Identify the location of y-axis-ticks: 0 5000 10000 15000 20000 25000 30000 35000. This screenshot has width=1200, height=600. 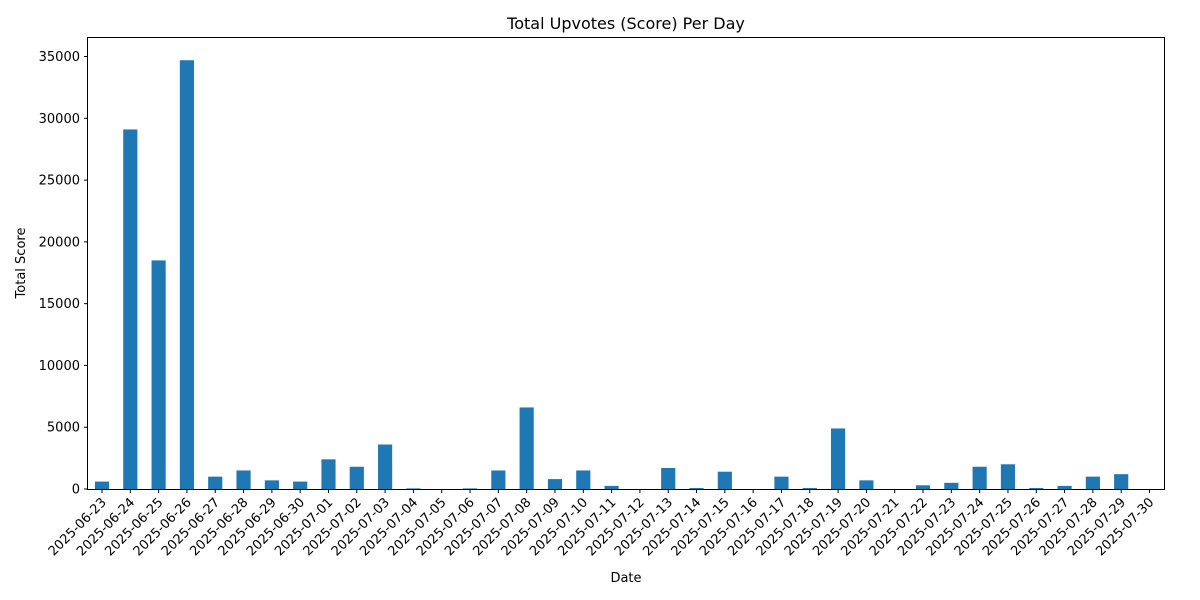
(63, 274).